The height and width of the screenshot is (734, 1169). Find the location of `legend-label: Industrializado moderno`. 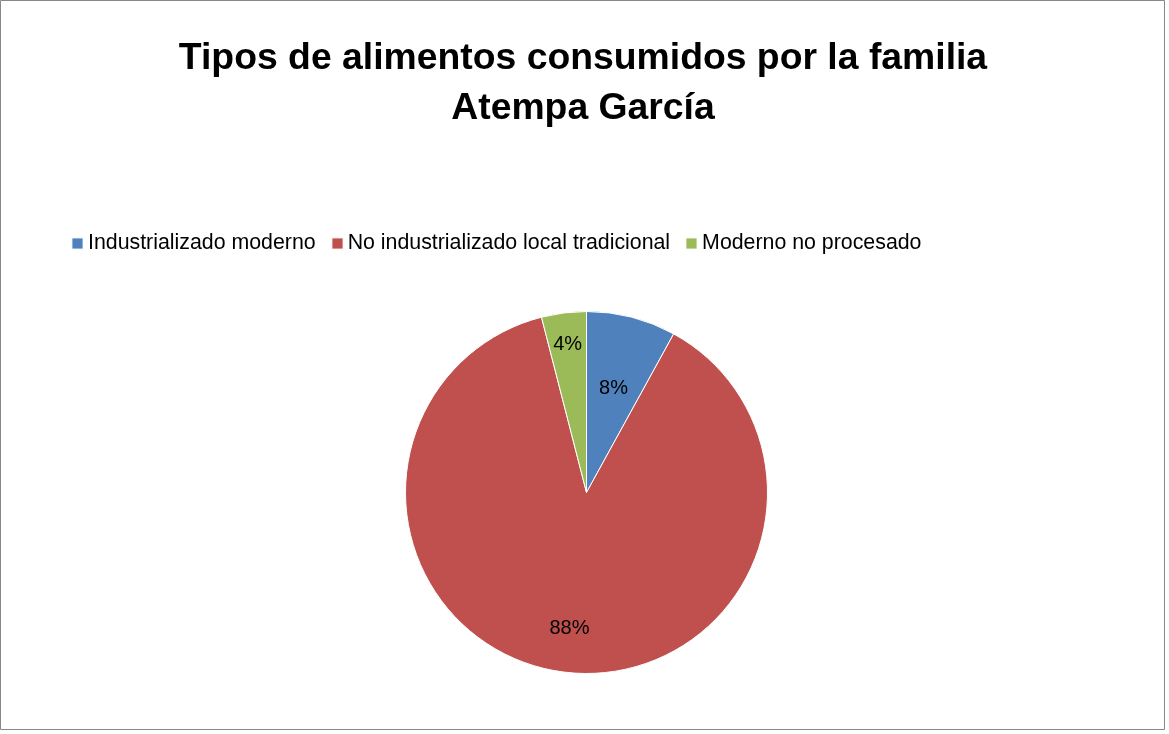

legend-label: Industrializado moderno is located at coordinates (202, 242).